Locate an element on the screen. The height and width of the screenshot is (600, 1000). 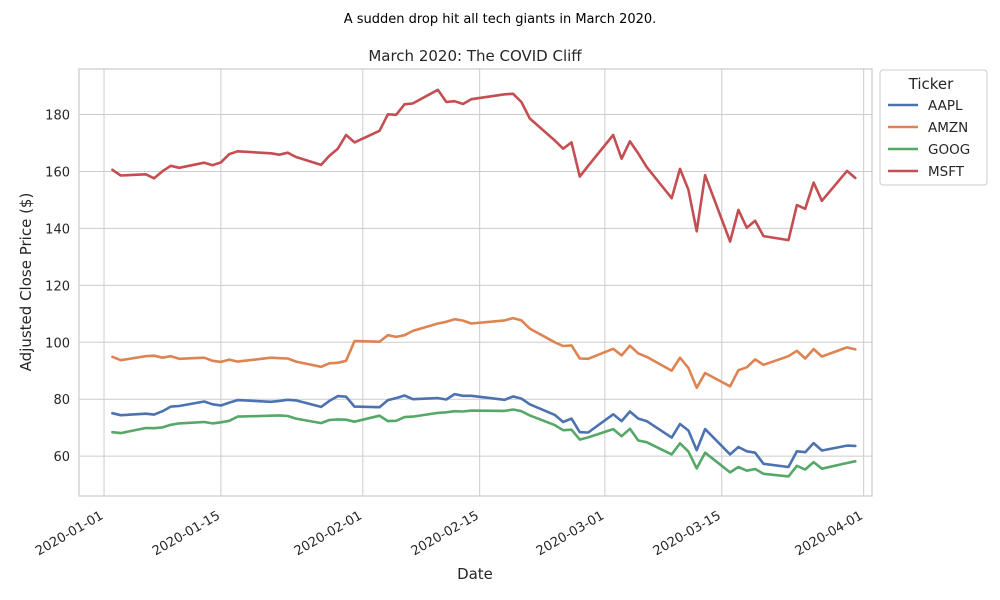
y-tick-label: 120 is located at coordinates (57, 286).